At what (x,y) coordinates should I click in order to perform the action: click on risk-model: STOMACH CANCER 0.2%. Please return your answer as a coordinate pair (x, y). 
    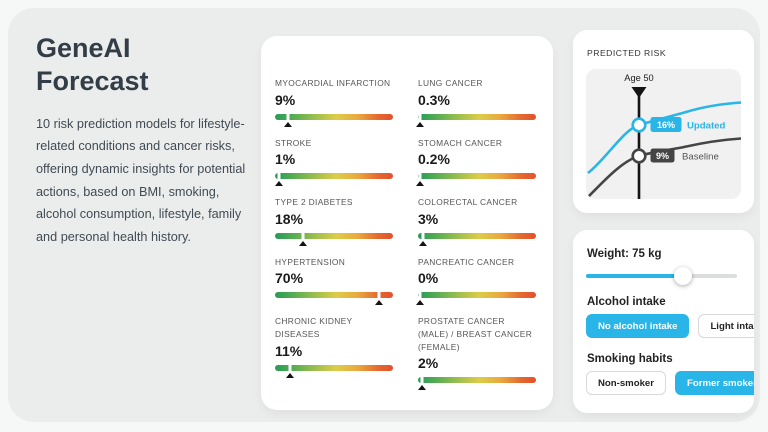
    Looking at the image, I should click on (476, 162).